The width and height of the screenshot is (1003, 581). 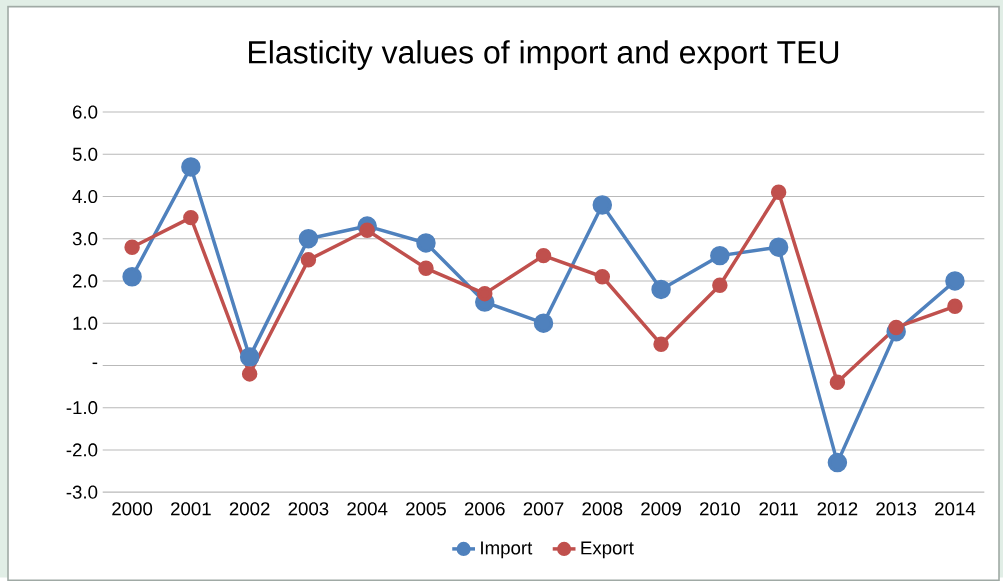 What do you see at coordinates (543, 509) in the screenshot?
I see `x-tick-label: 2007` at bounding box center [543, 509].